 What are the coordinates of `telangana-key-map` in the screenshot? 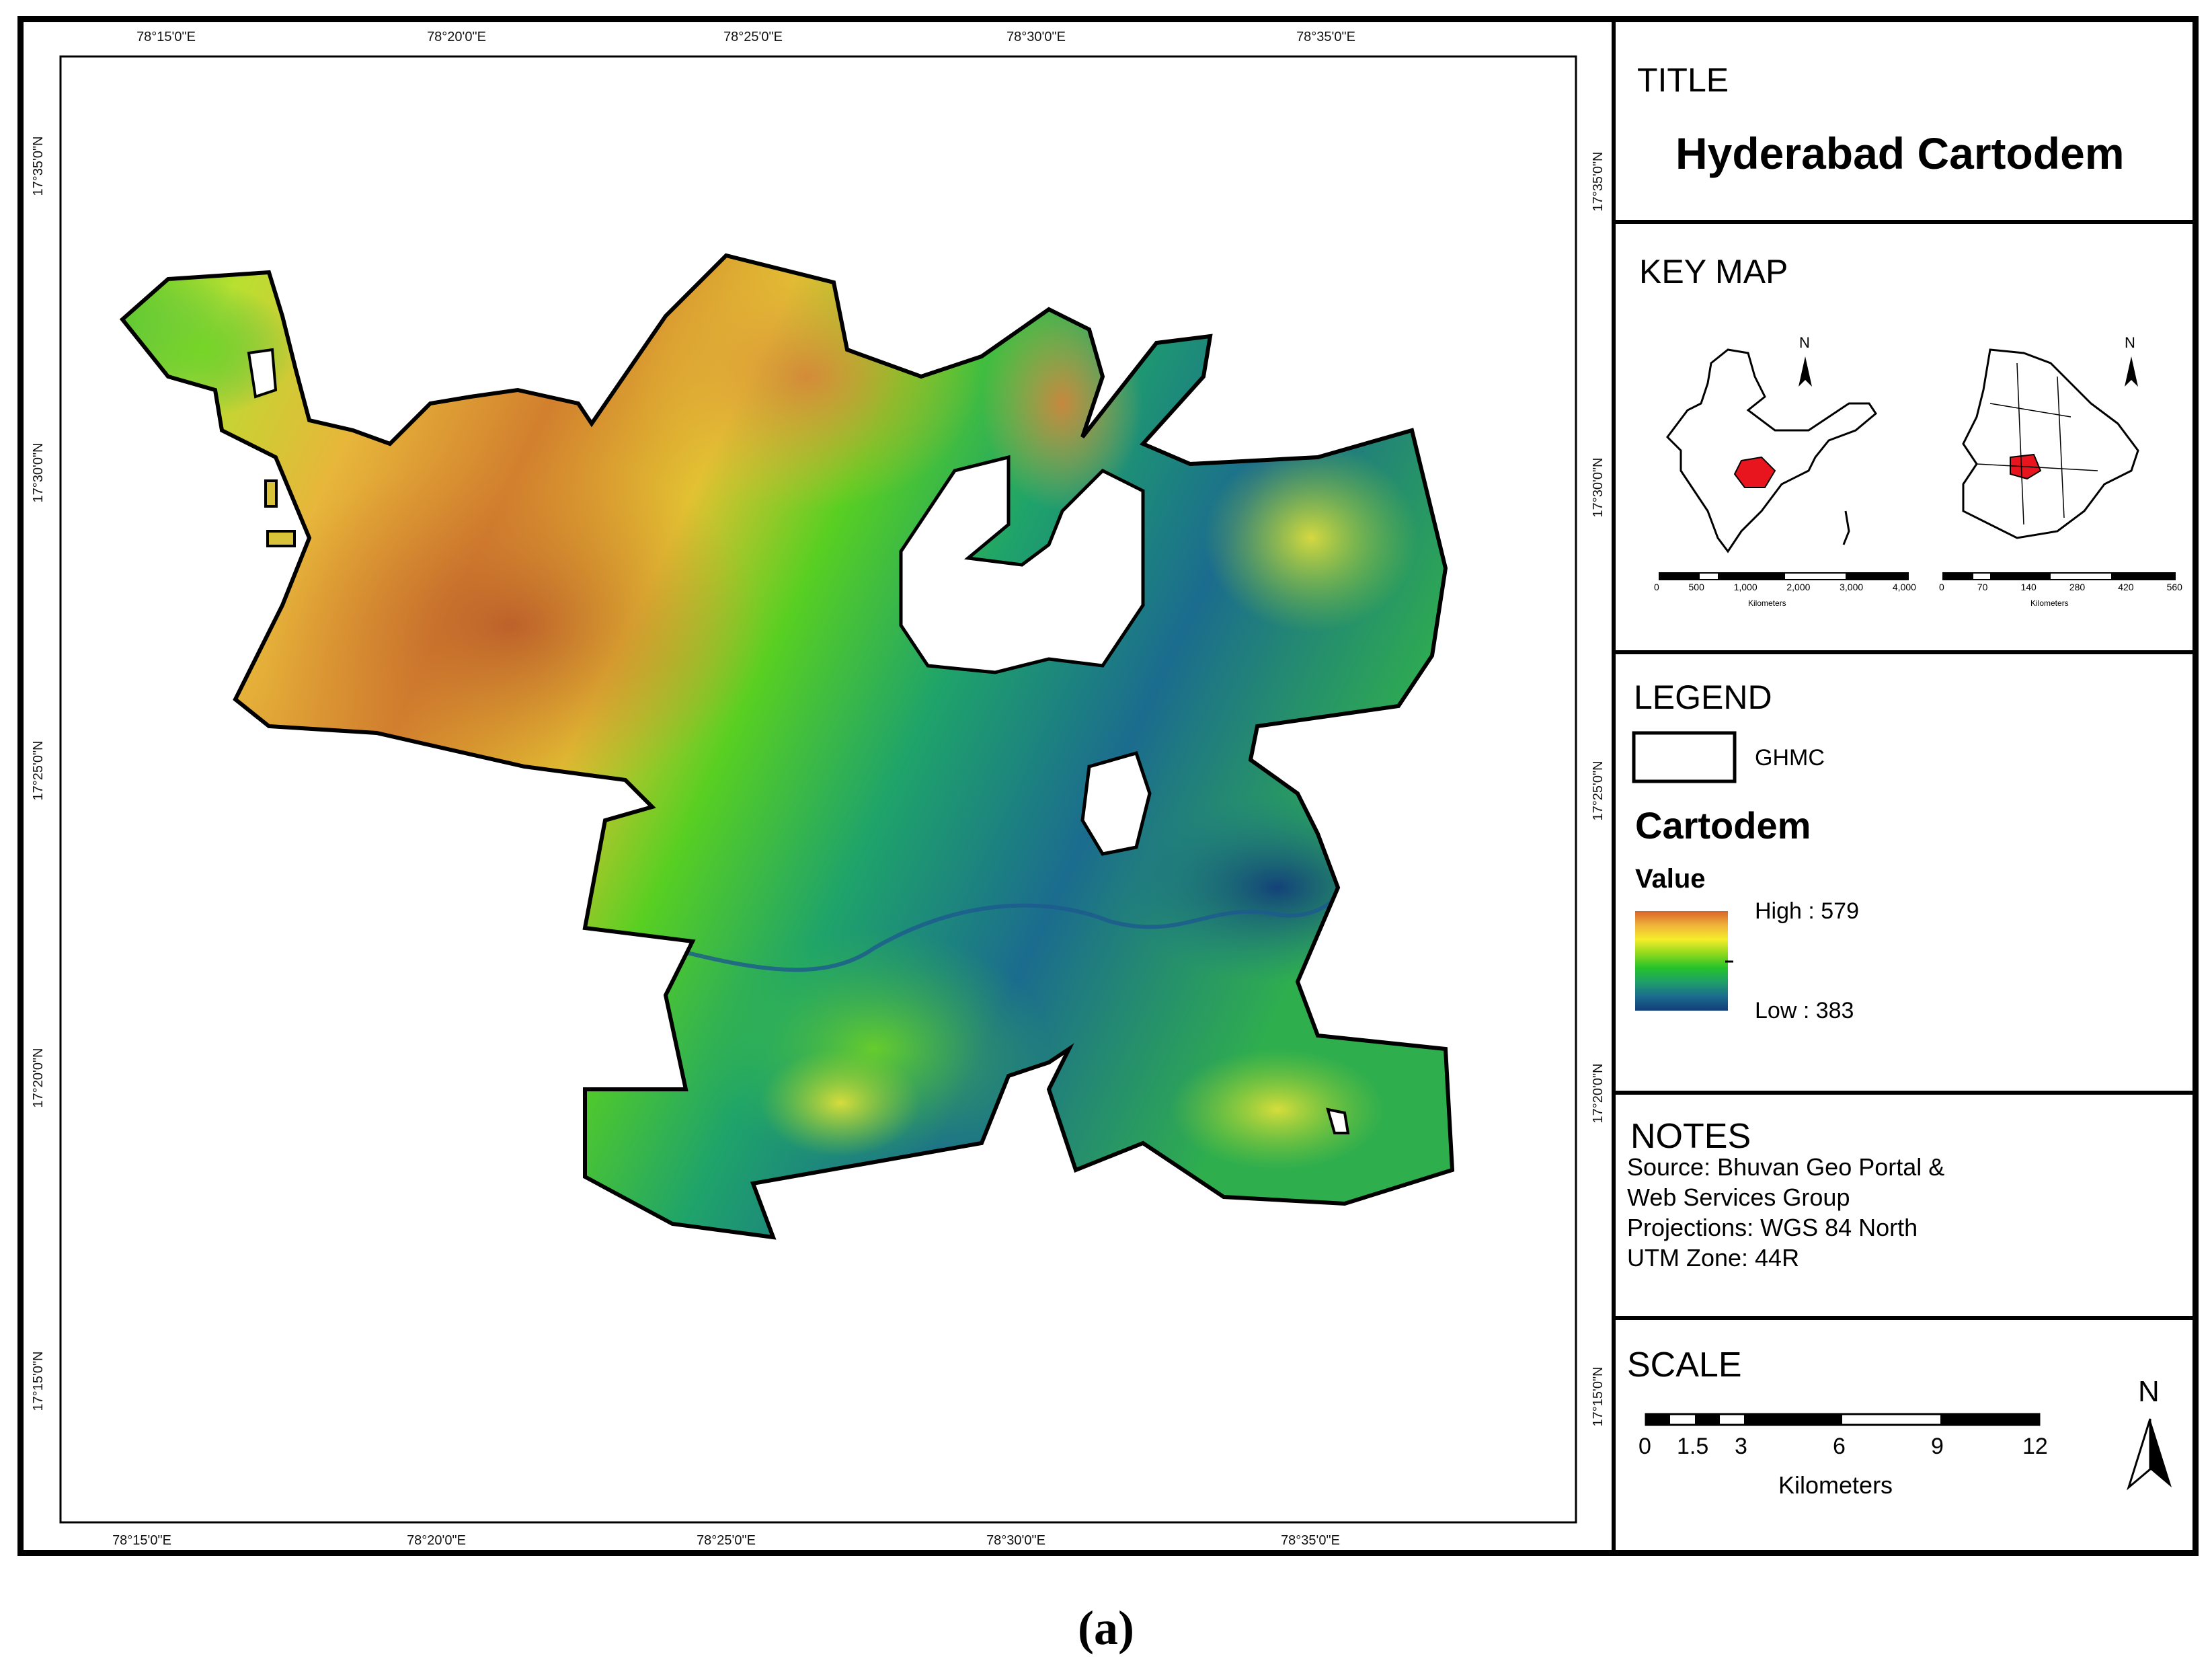 It's located at (2050, 443).